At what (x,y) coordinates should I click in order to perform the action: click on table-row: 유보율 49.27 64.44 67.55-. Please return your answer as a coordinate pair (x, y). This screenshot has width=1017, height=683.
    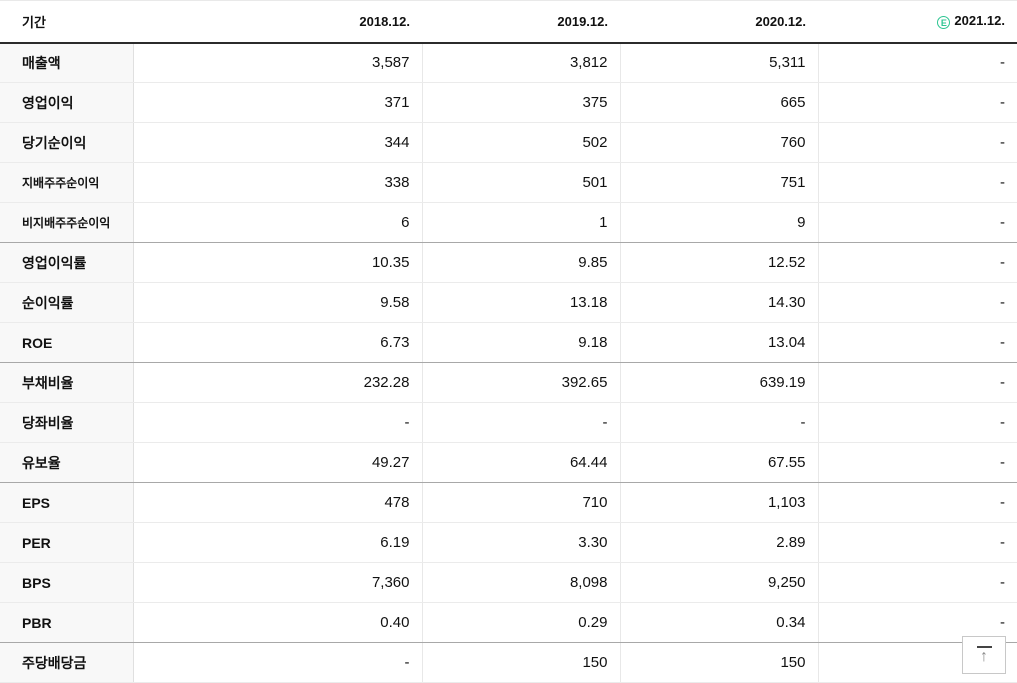
    Looking at the image, I should click on (508, 462).